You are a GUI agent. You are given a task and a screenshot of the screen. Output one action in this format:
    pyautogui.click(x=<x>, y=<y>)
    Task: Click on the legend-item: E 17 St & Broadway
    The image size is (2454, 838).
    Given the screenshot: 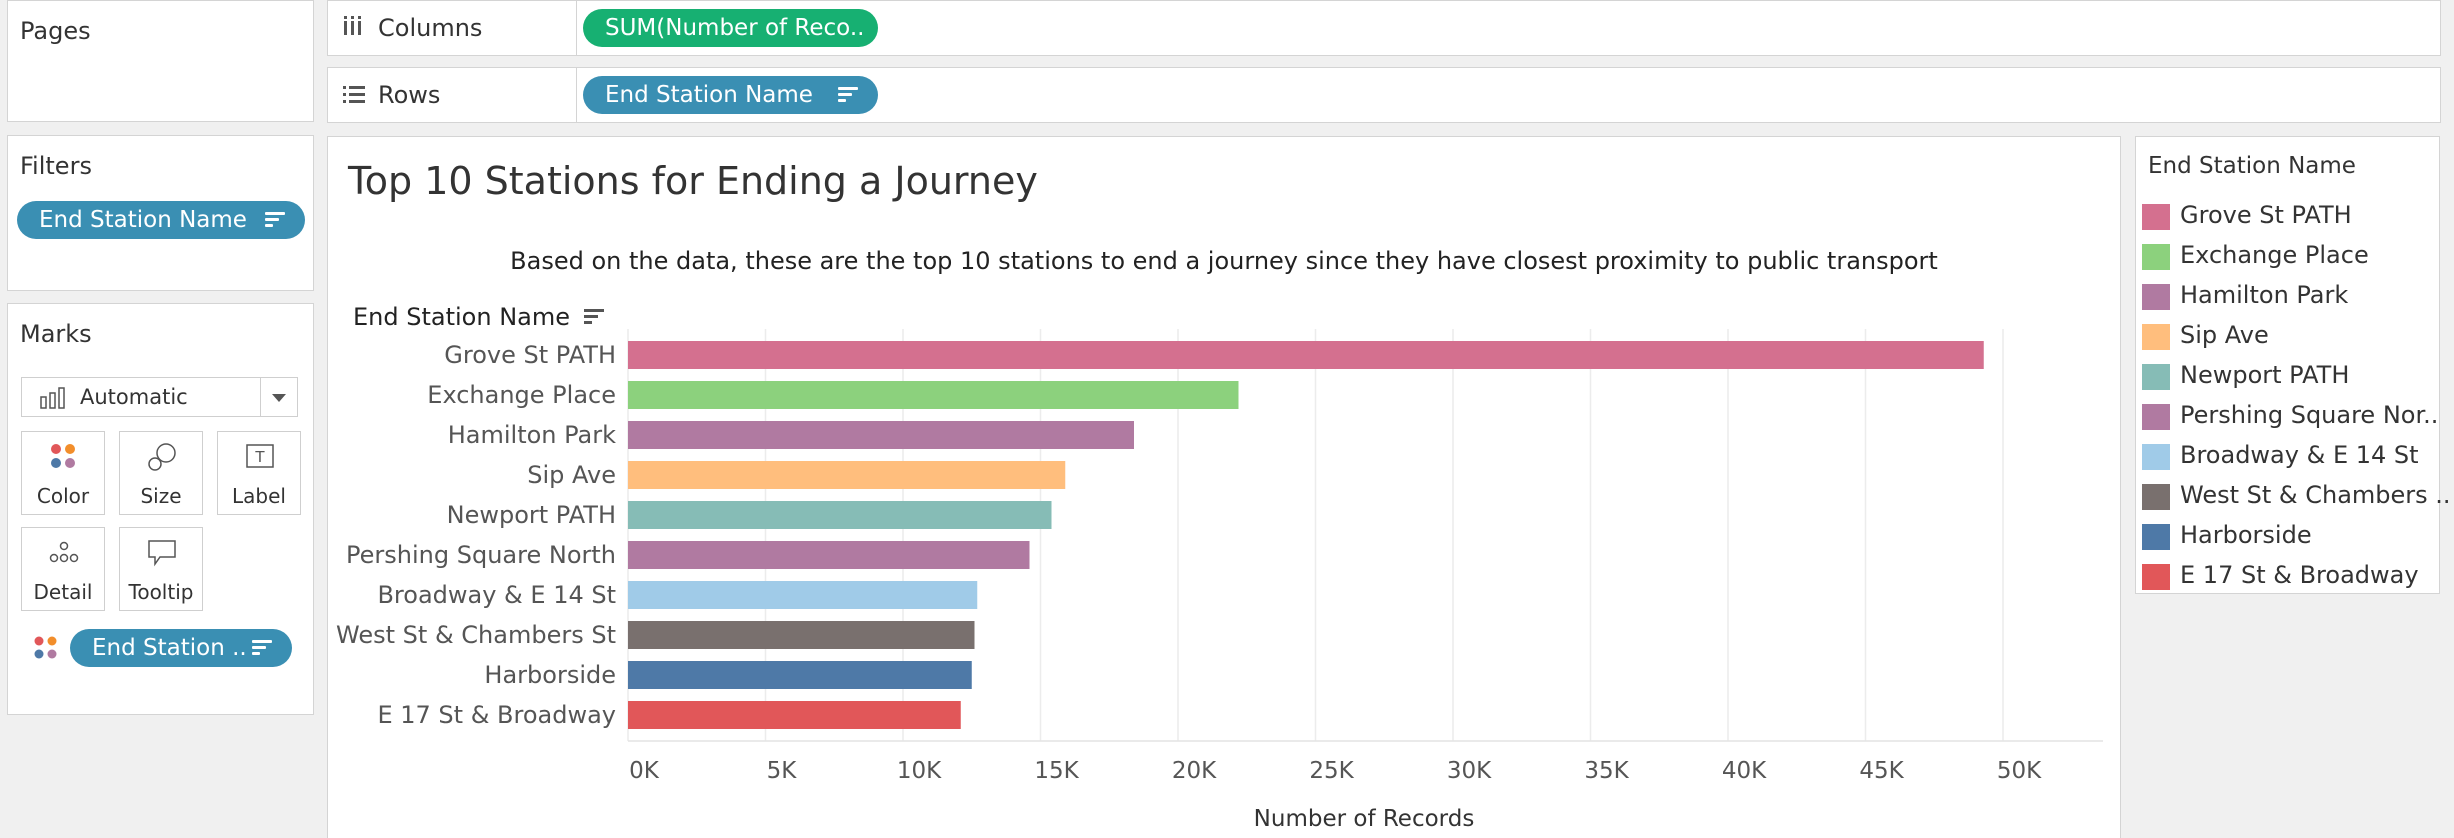 What is the action you would take?
    pyautogui.click(x=2286, y=575)
    